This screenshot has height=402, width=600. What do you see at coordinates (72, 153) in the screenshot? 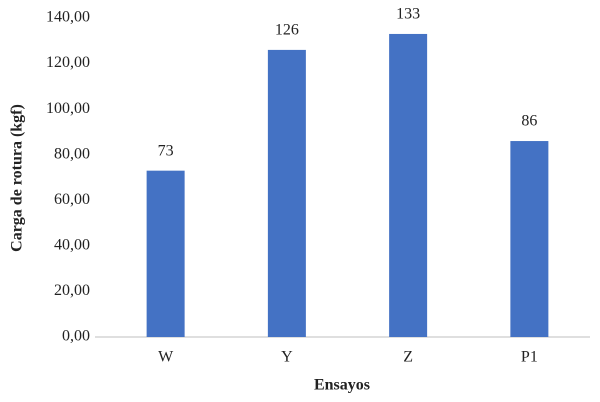
I see `y-tick-label: 80,00` at bounding box center [72, 153].